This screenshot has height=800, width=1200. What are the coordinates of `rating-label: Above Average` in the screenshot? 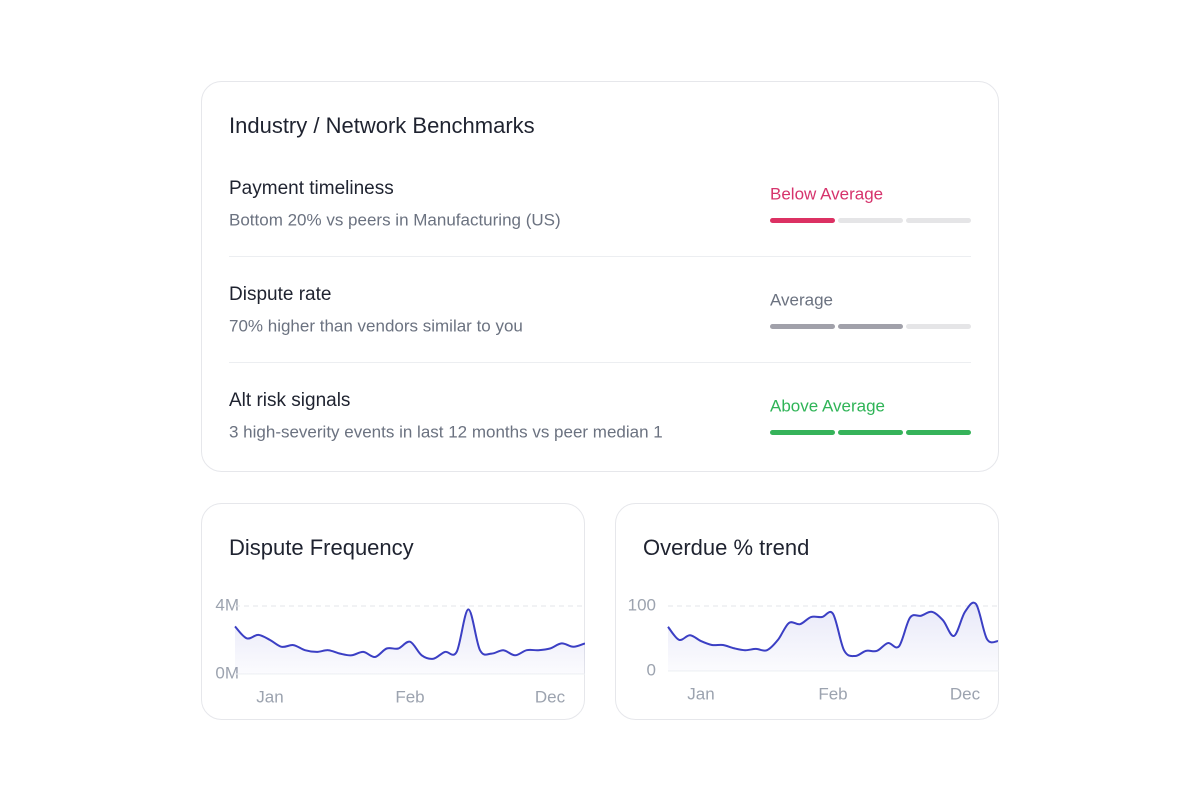 It's located at (827, 405).